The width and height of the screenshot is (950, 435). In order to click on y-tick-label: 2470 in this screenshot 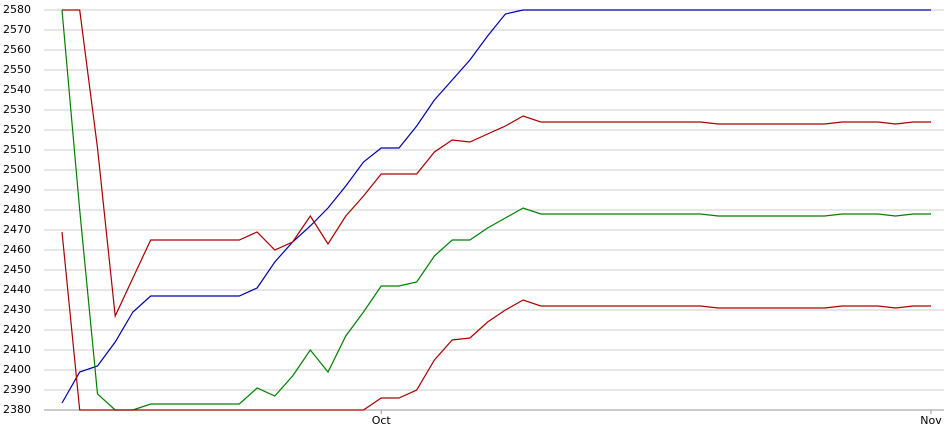, I will do `click(17, 229)`.